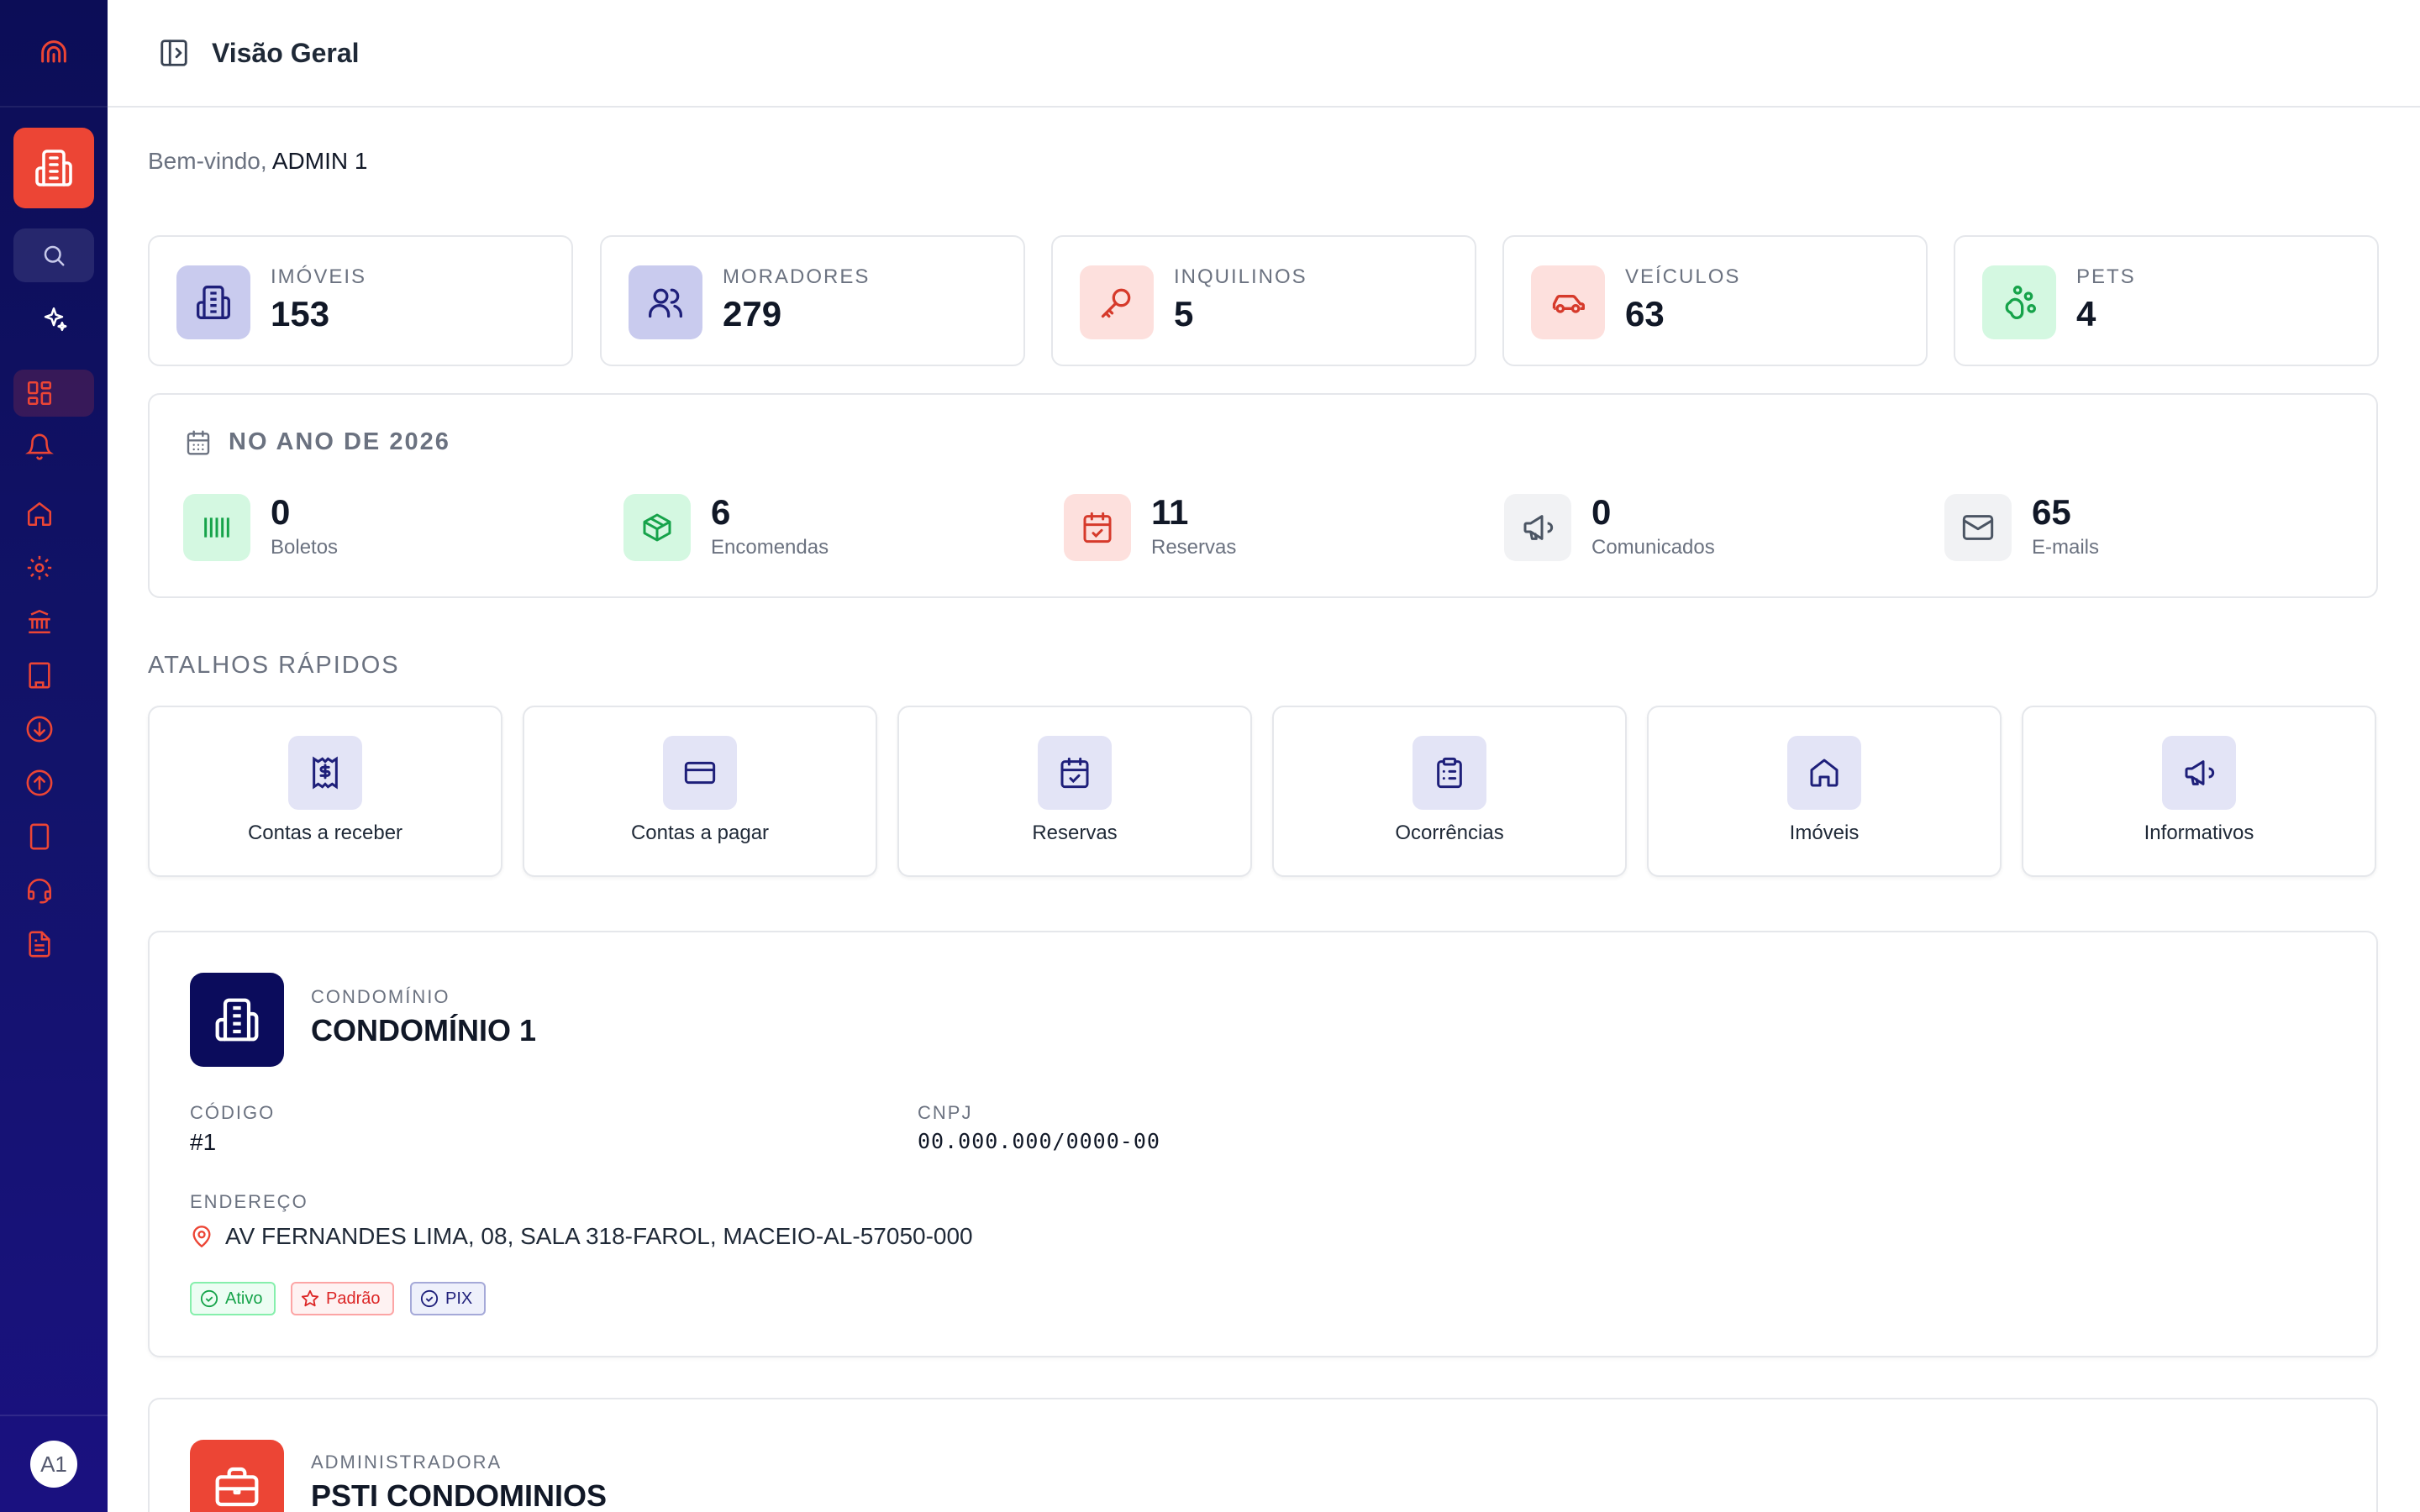  Describe the element at coordinates (1653, 547) in the screenshot. I see `metric-label: Comunicados` at that location.